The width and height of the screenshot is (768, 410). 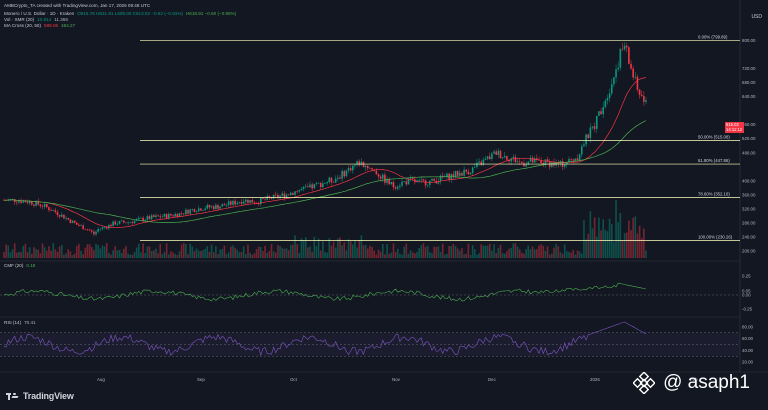 What do you see at coordinates (36, 19) in the screenshot?
I see `legend-volume: Vol · XMR (20) 10.814 11.368` at bounding box center [36, 19].